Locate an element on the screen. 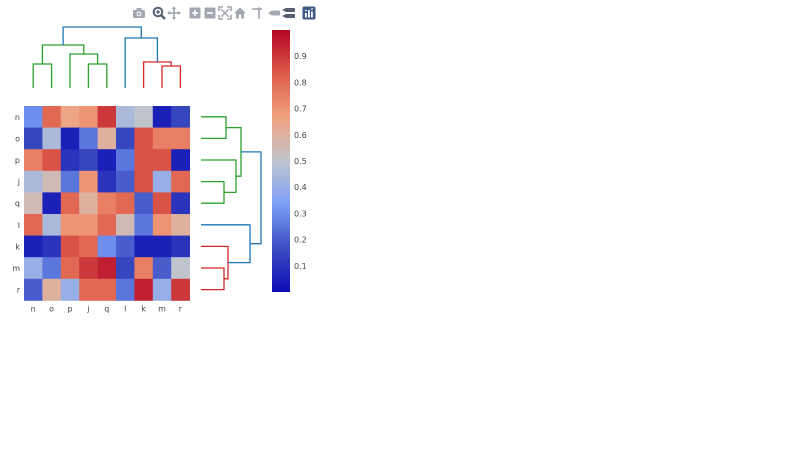  heatmap-cell-j-q is located at coordinates (107, 181).